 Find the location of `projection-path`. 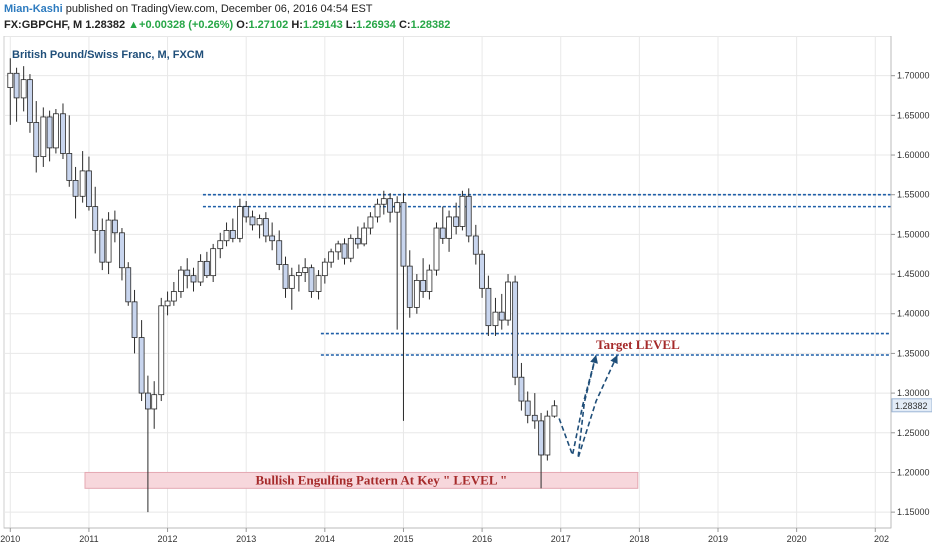

projection-path is located at coordinates (588, 406).